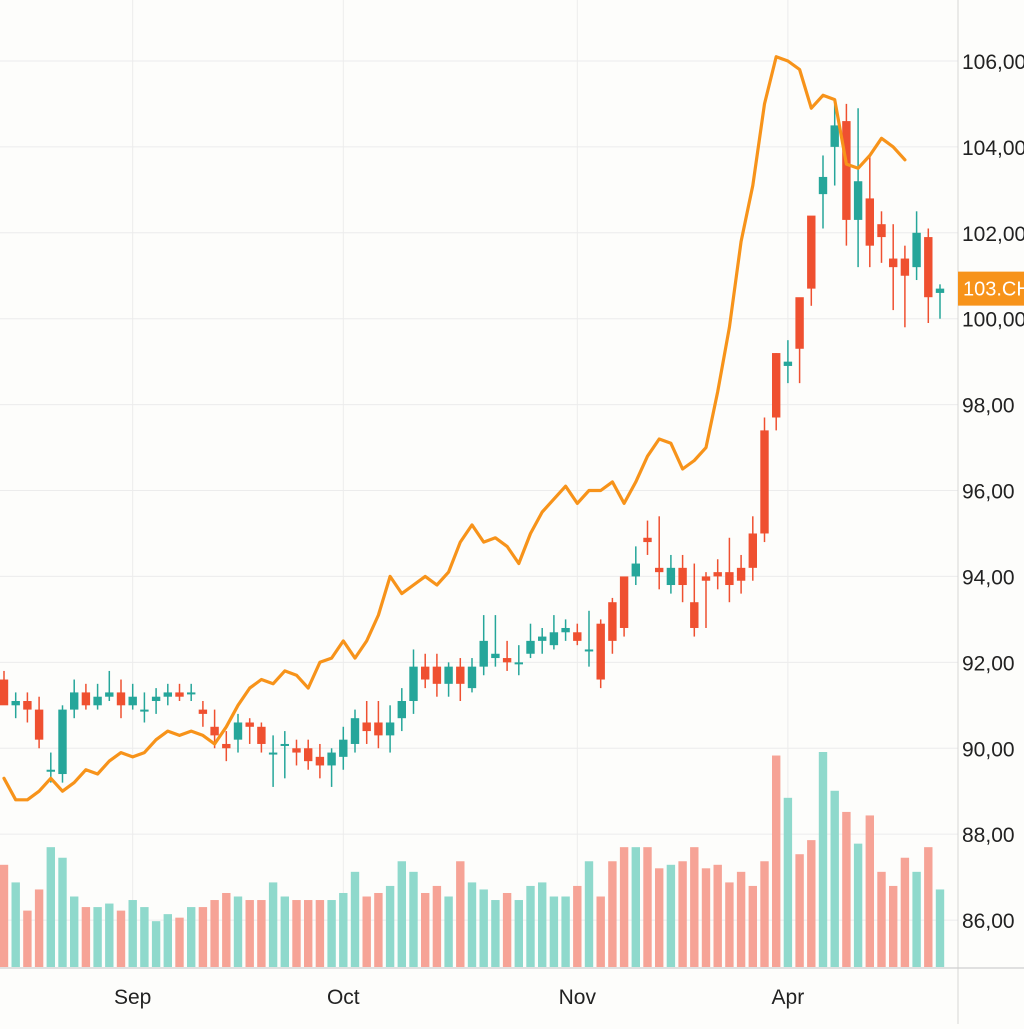 This screenshot has width=1024, height=1029. What do you see at coordinates (988, 492) in the screenshot?
I see `y-tick-label: 96,00` at bounding box center [988, 492].